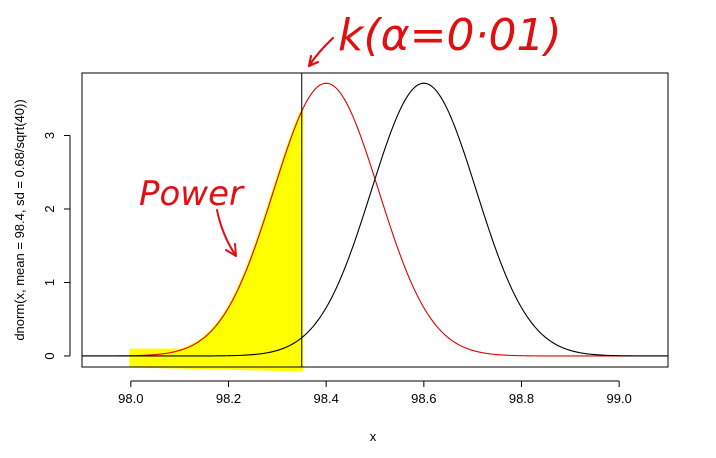  Describe the element at coordinates (56, 246) in the screenshot. I see `y-axis: 0 1 2 3` at that location.